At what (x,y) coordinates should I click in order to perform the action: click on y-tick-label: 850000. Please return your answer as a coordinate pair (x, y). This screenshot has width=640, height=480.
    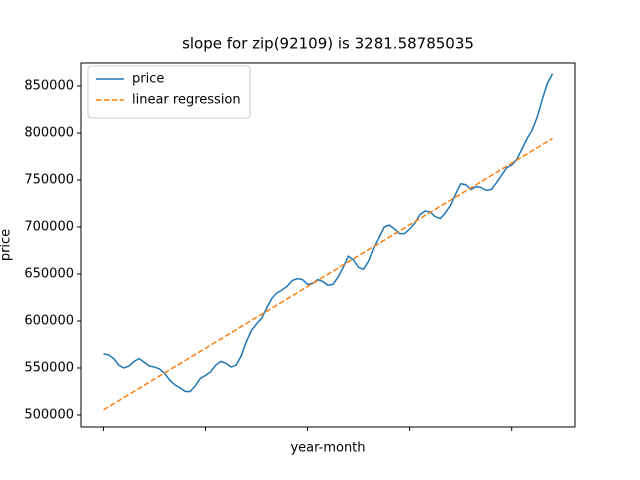
    Looking at the image, I should click on (49, 86).